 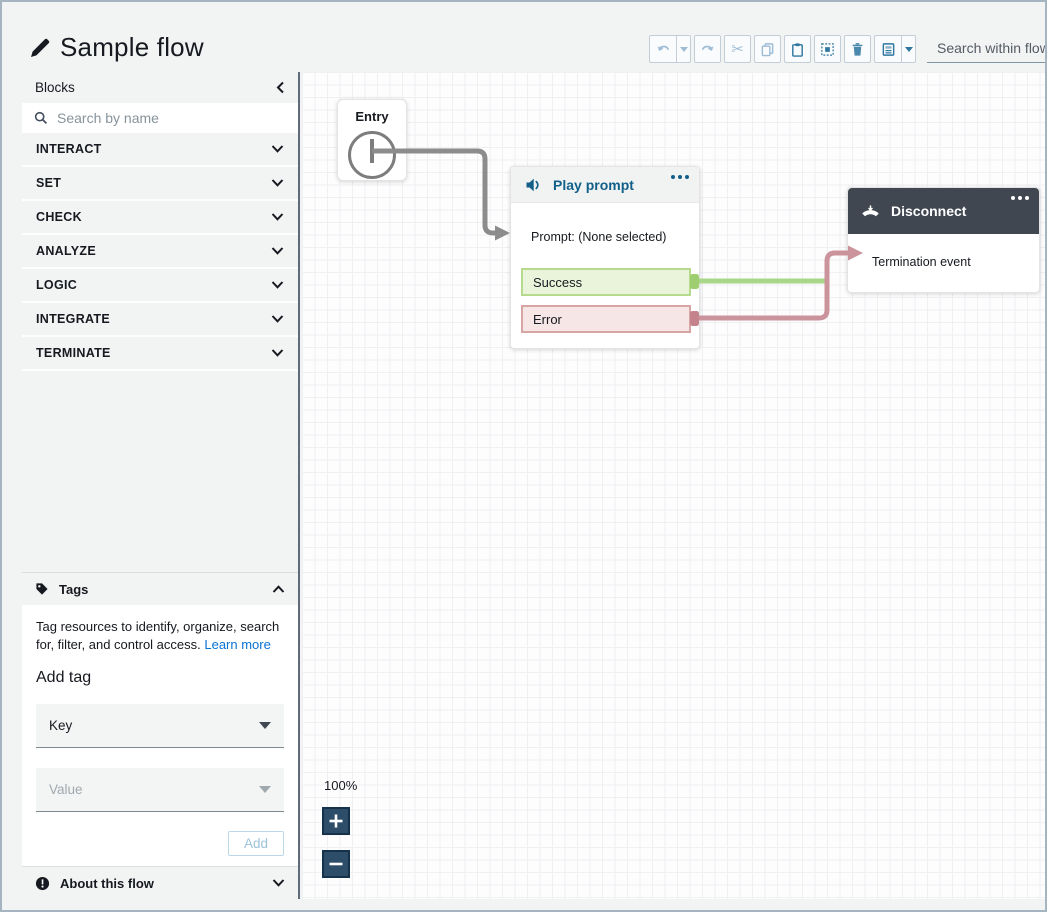 I want to click on prompt-selection-text: Prompt: (None selected), so click(x=599, y=237).